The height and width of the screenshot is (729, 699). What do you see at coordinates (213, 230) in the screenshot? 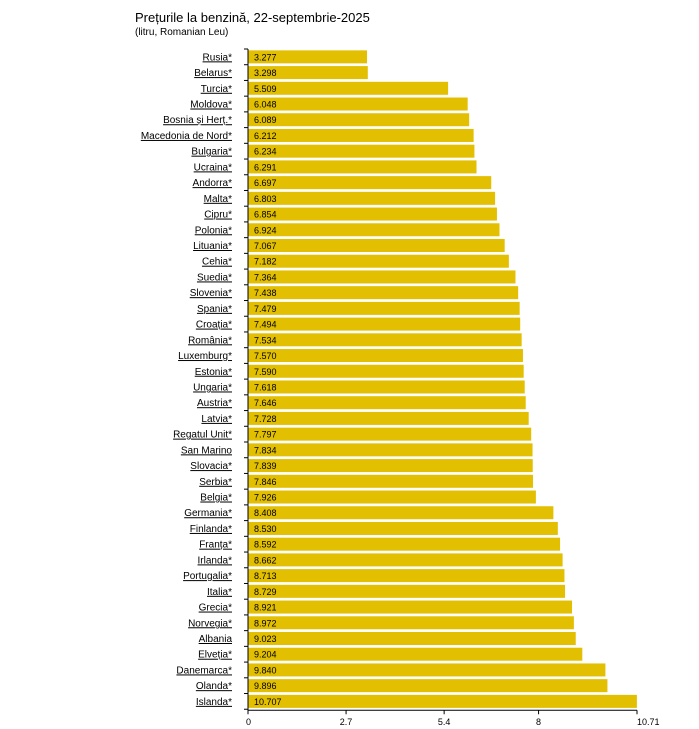
I see `category-label: Polonia*` at bounding box center [213, 230].